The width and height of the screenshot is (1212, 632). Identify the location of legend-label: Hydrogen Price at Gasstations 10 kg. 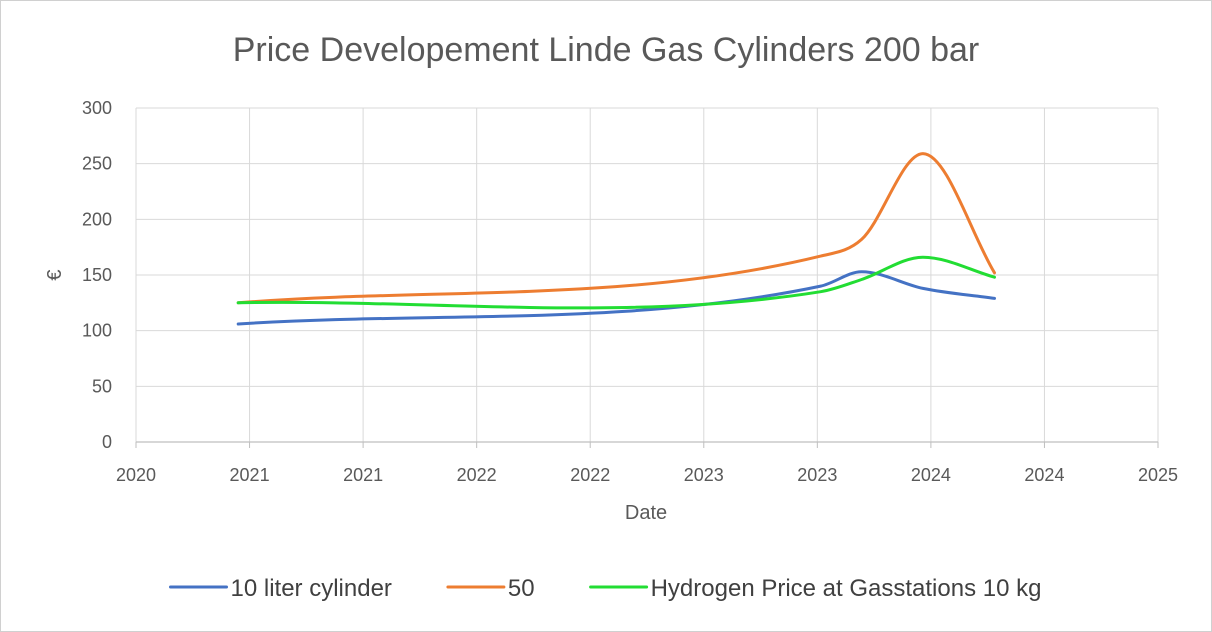
(846, 588).